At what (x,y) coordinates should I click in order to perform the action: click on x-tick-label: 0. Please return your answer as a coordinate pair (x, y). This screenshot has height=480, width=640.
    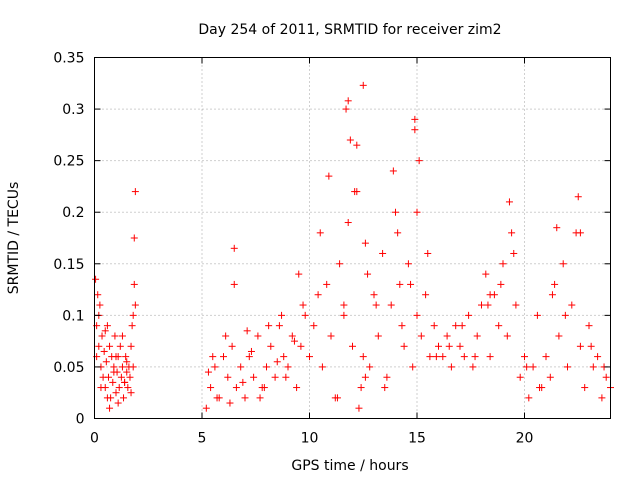
    Looking at the image, I should click on (94, 439).